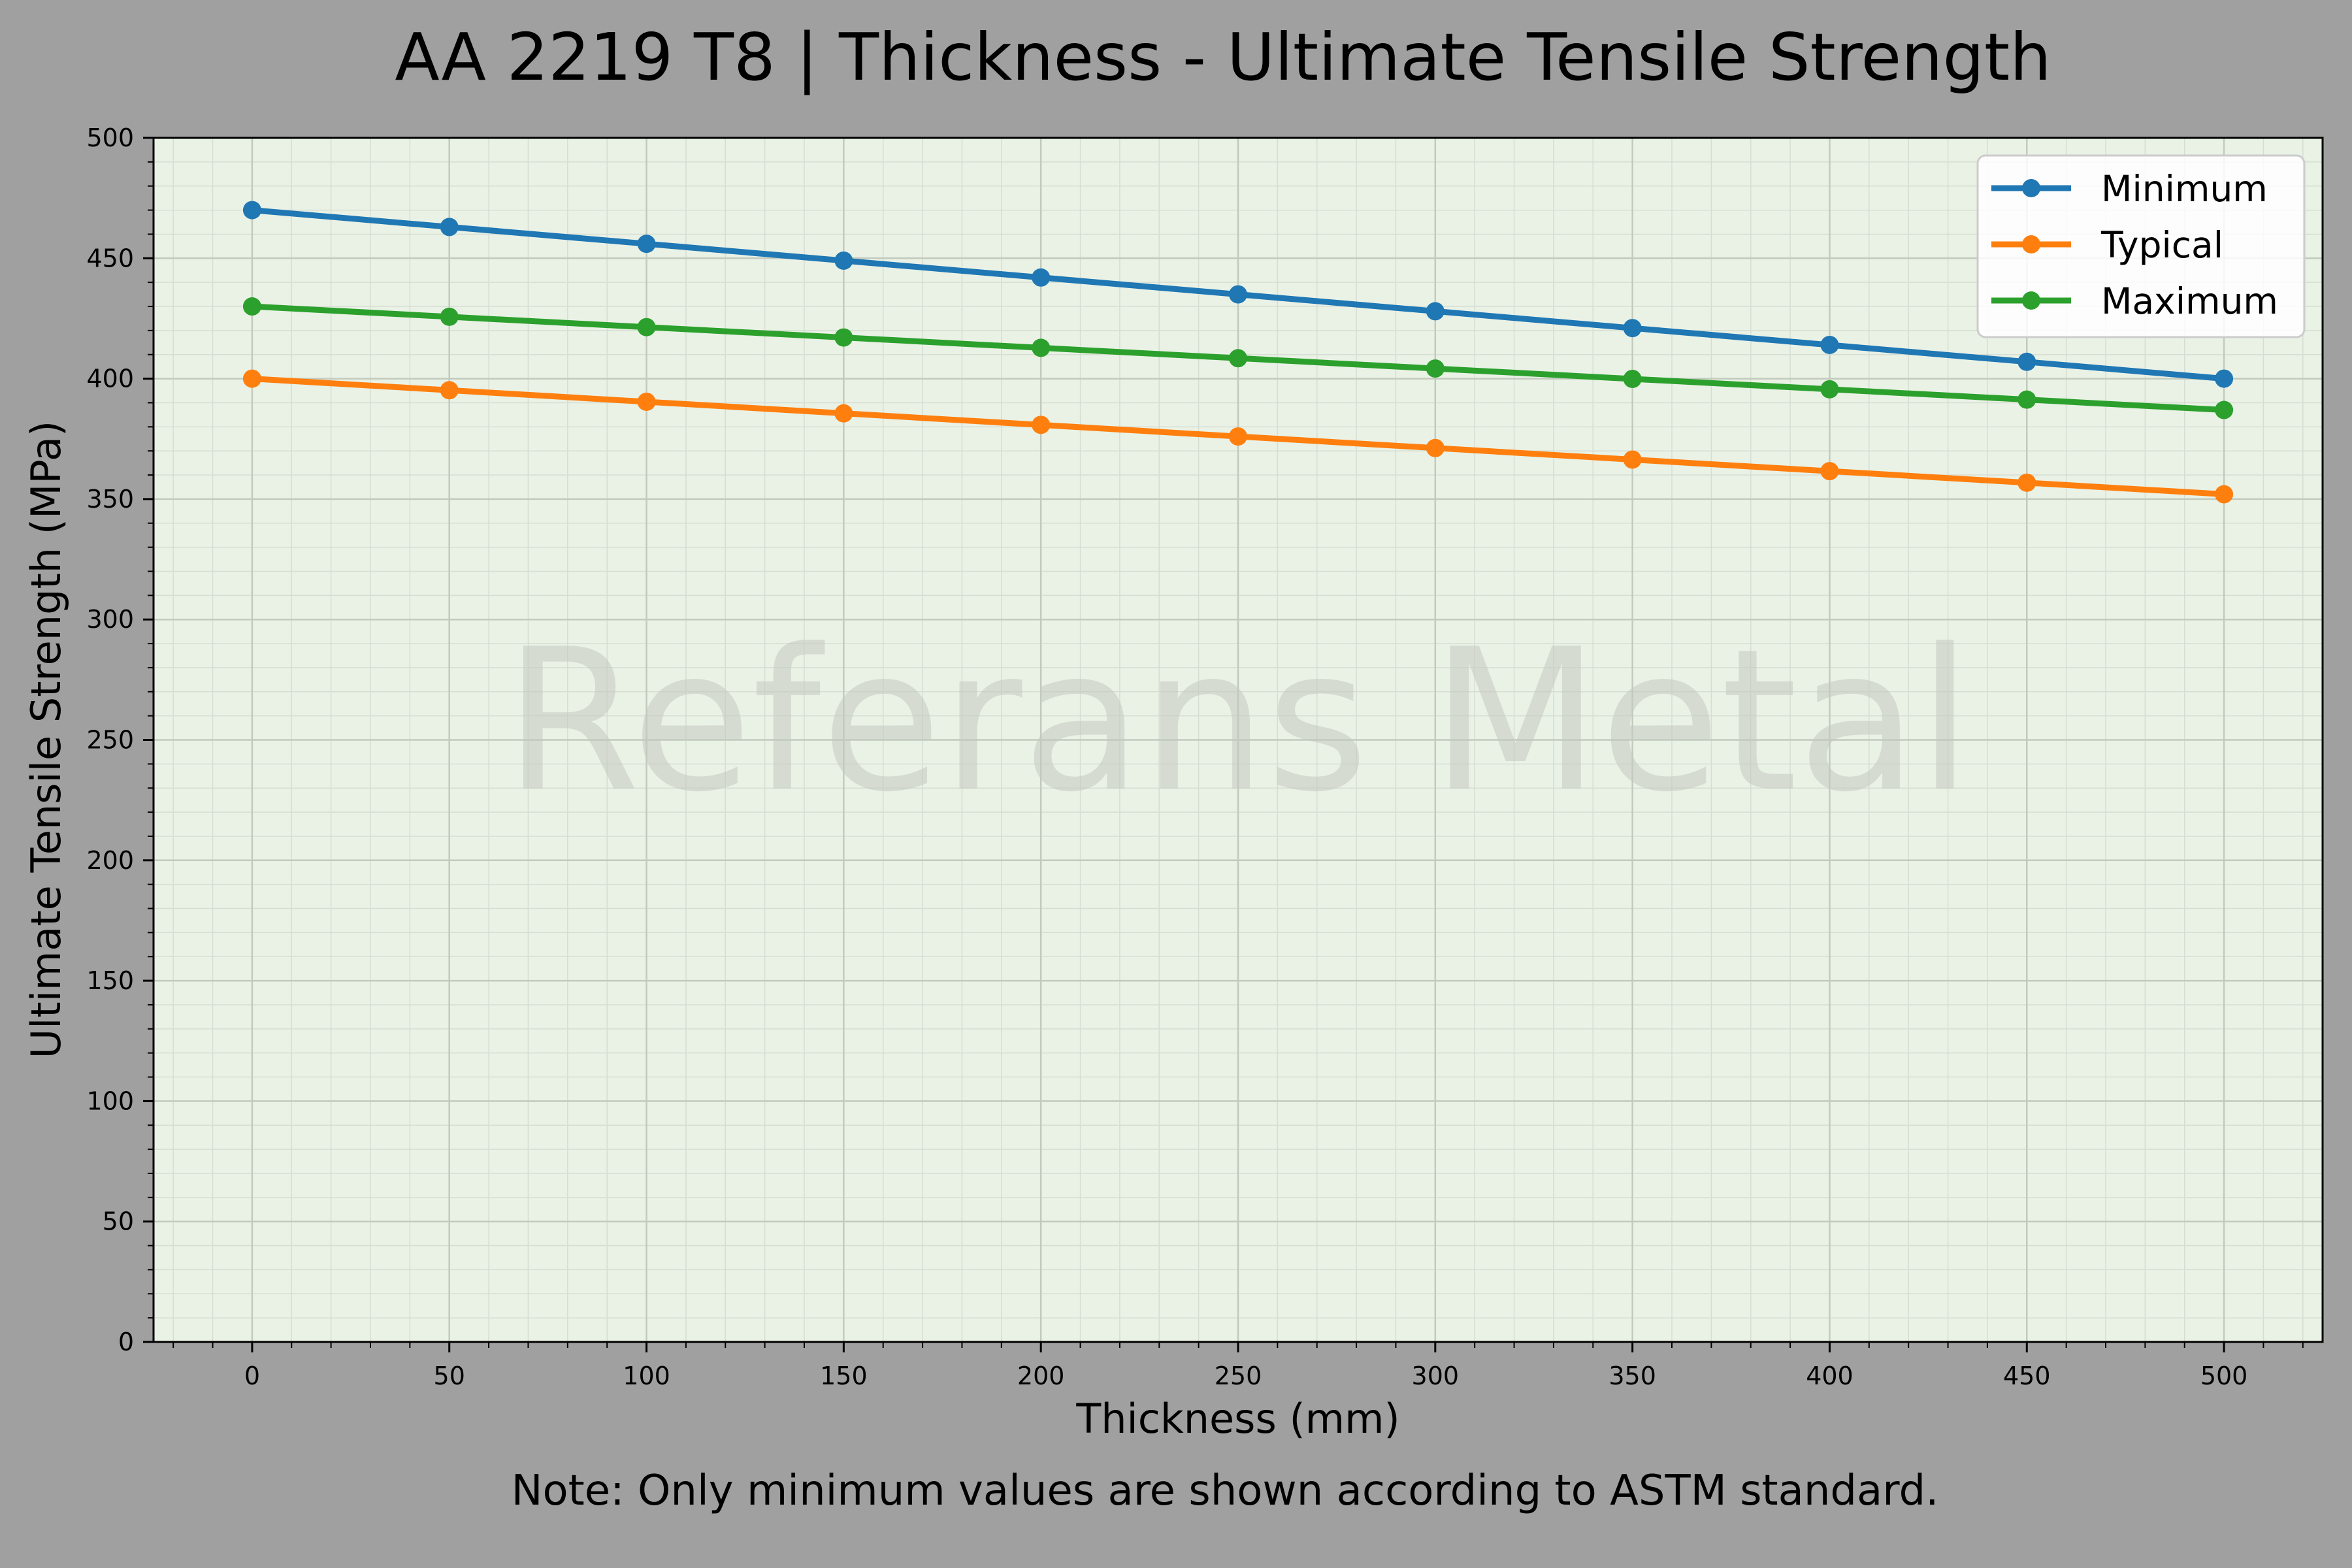 Image resolution: width=2352 pixels, height=1568 pixels. I want to click on x-axis: 0 50 100 150 200 250 300 350 400 450 500, so click(1238, 1366).